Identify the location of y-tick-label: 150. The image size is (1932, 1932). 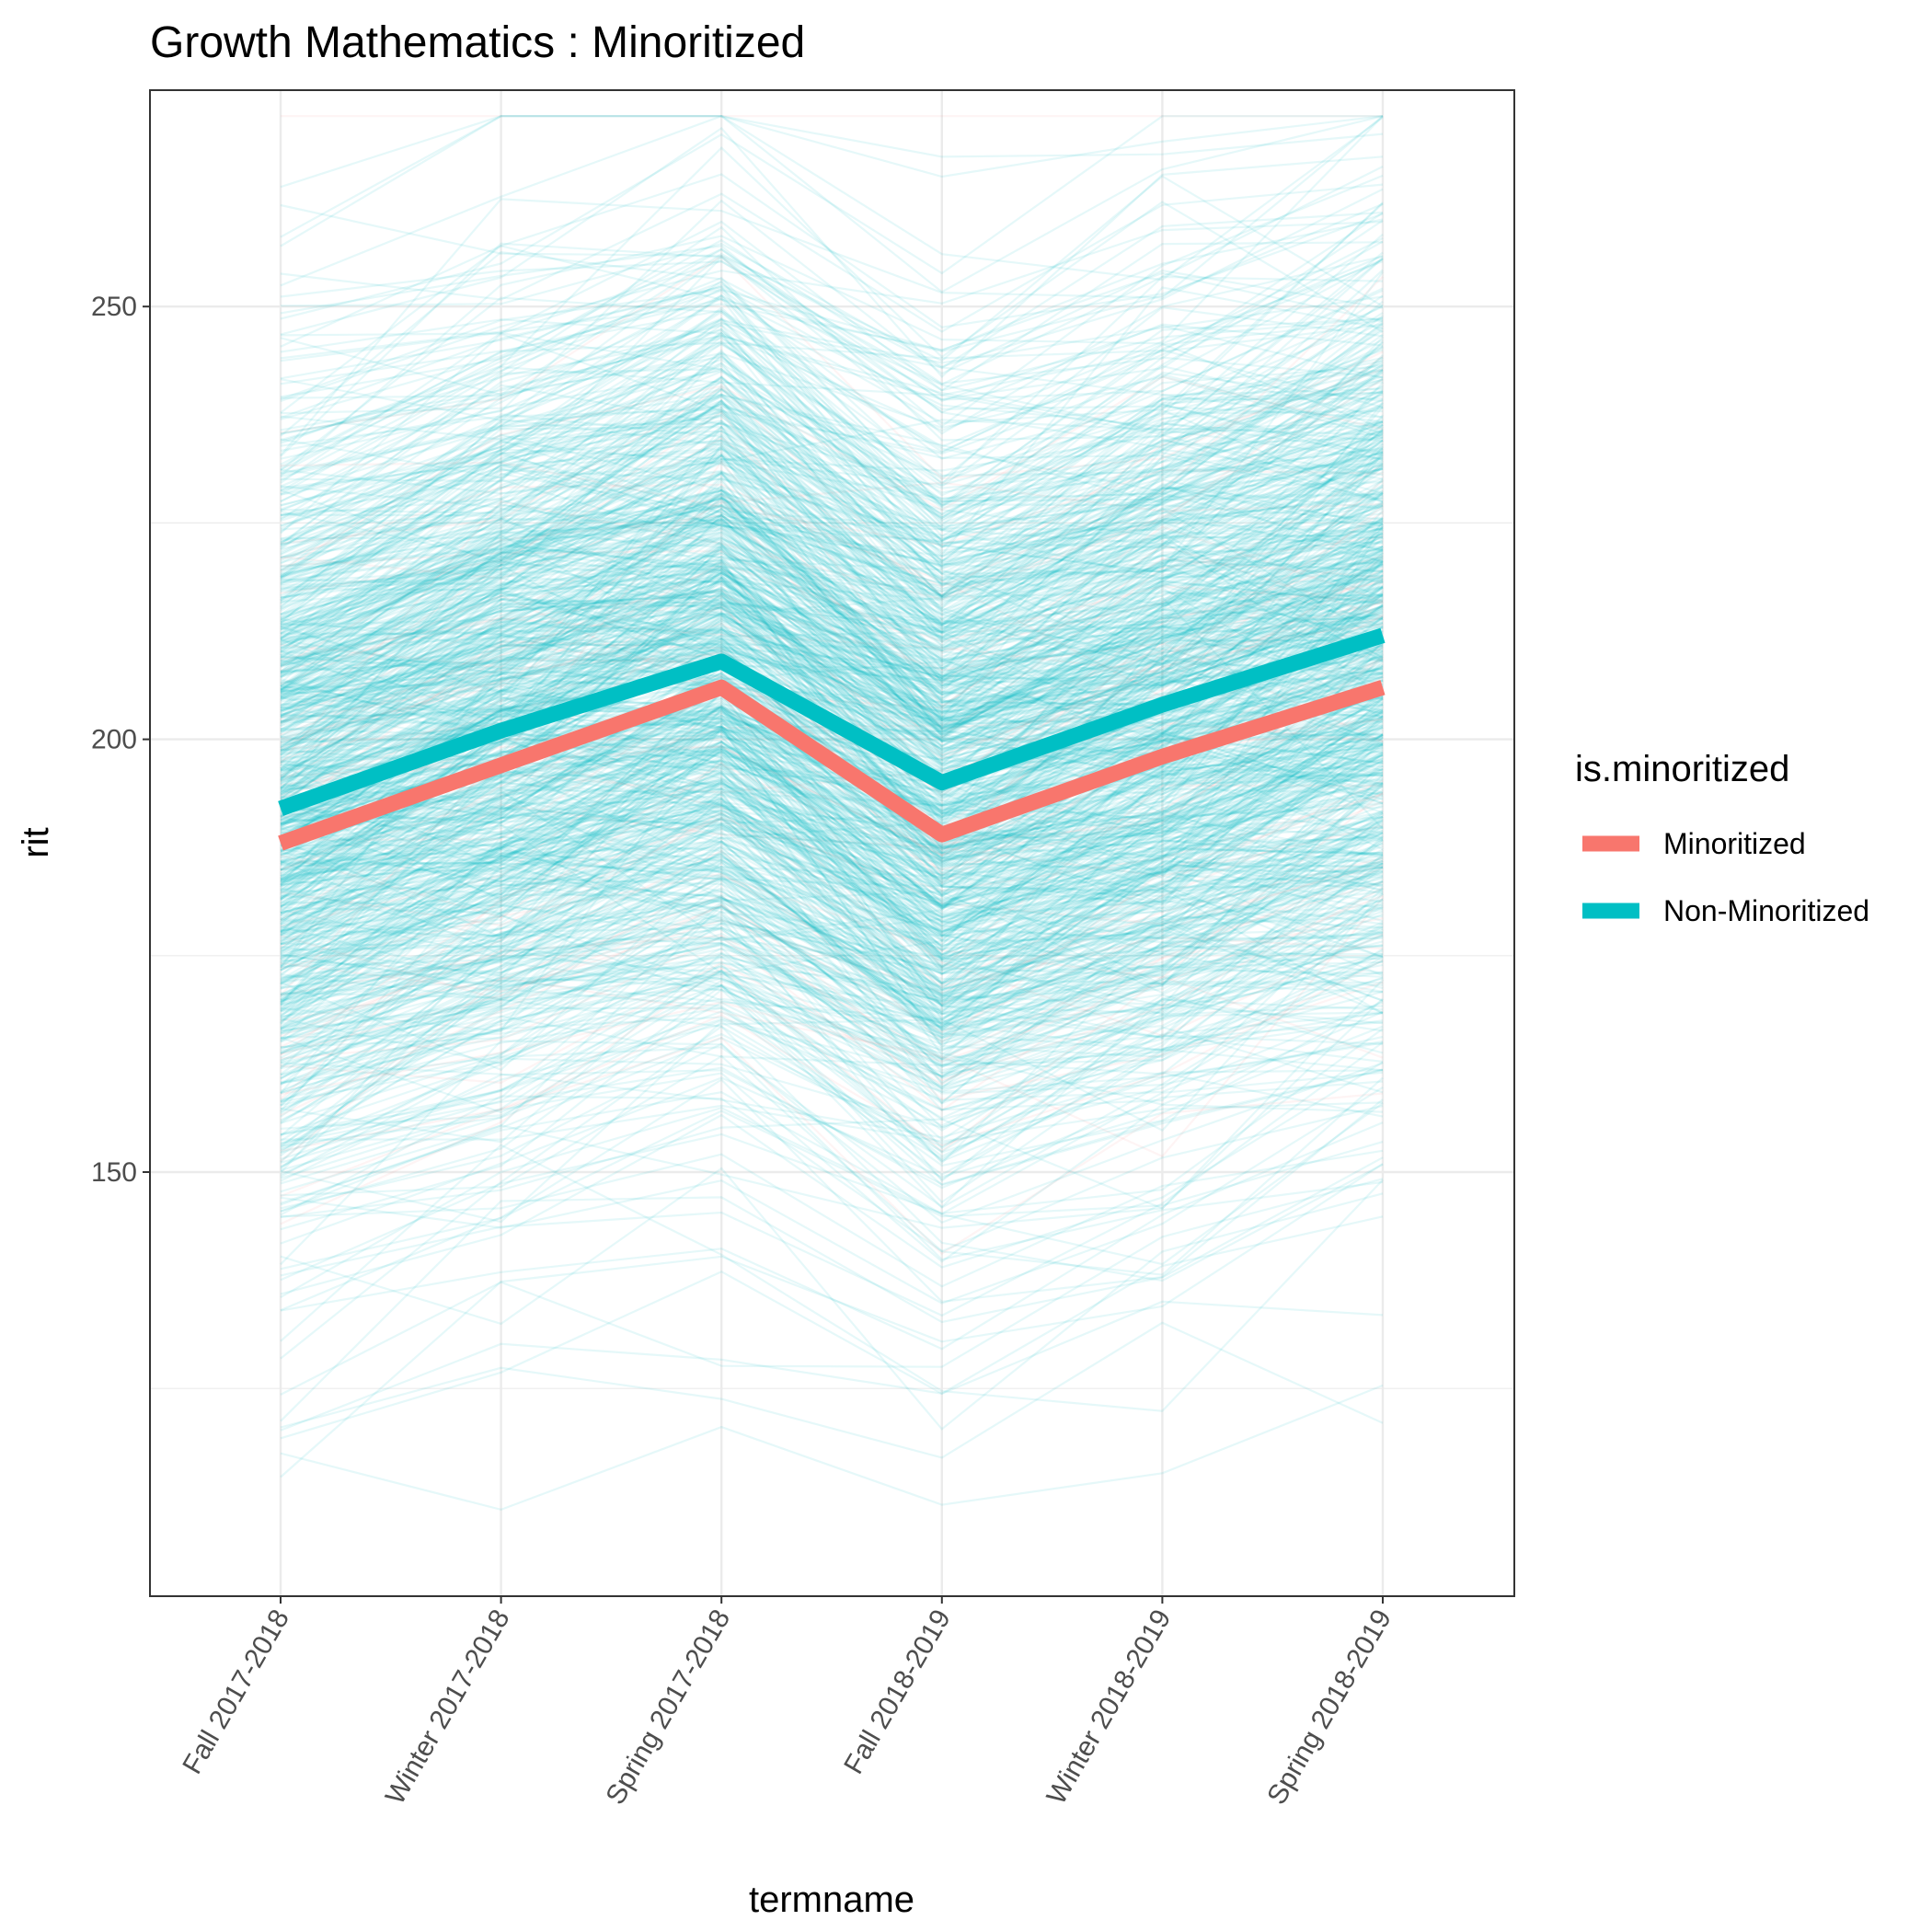
(114, 1172).